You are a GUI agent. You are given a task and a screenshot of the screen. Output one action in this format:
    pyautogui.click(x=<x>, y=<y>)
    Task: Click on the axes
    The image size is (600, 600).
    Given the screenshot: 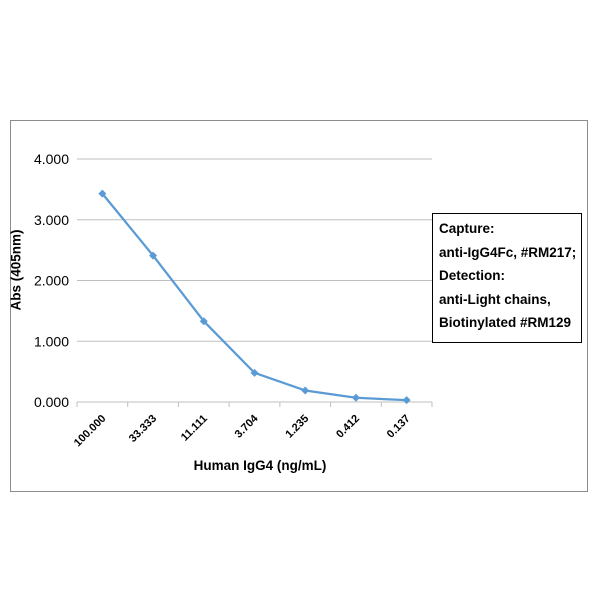 What is the action you would take?
    pyautogui.click(x=254, y=404)
    